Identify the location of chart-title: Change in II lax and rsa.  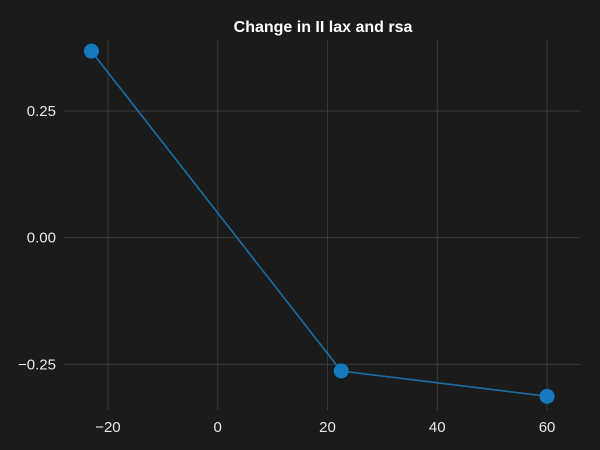
(323, 27).